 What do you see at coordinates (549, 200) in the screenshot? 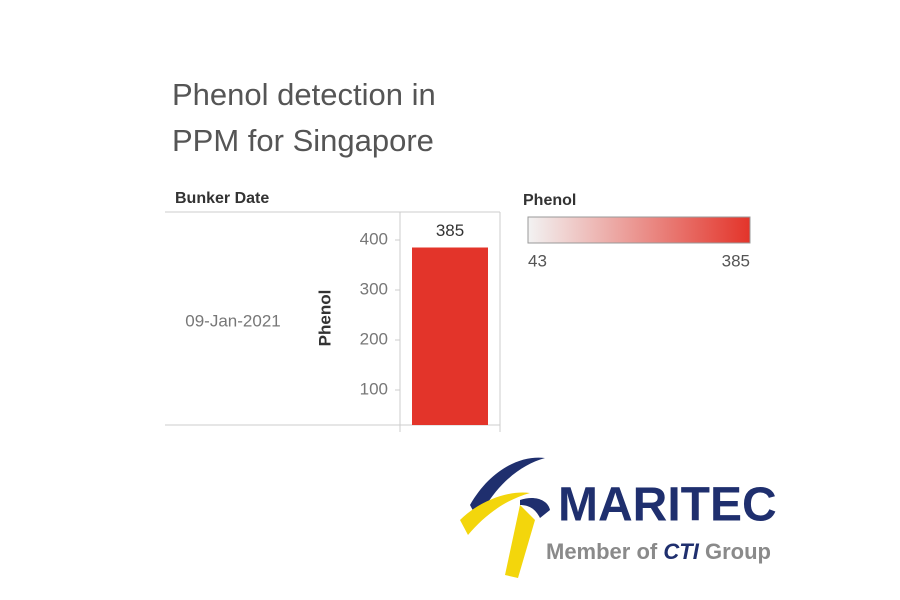
I see `legend-title: Phenol` at bounding box center [549, 200].